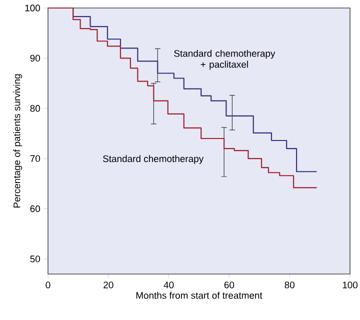  Describe the element at coordinates (350, 285) in the screenshot. I see `x-tick-label: 100` at that location.